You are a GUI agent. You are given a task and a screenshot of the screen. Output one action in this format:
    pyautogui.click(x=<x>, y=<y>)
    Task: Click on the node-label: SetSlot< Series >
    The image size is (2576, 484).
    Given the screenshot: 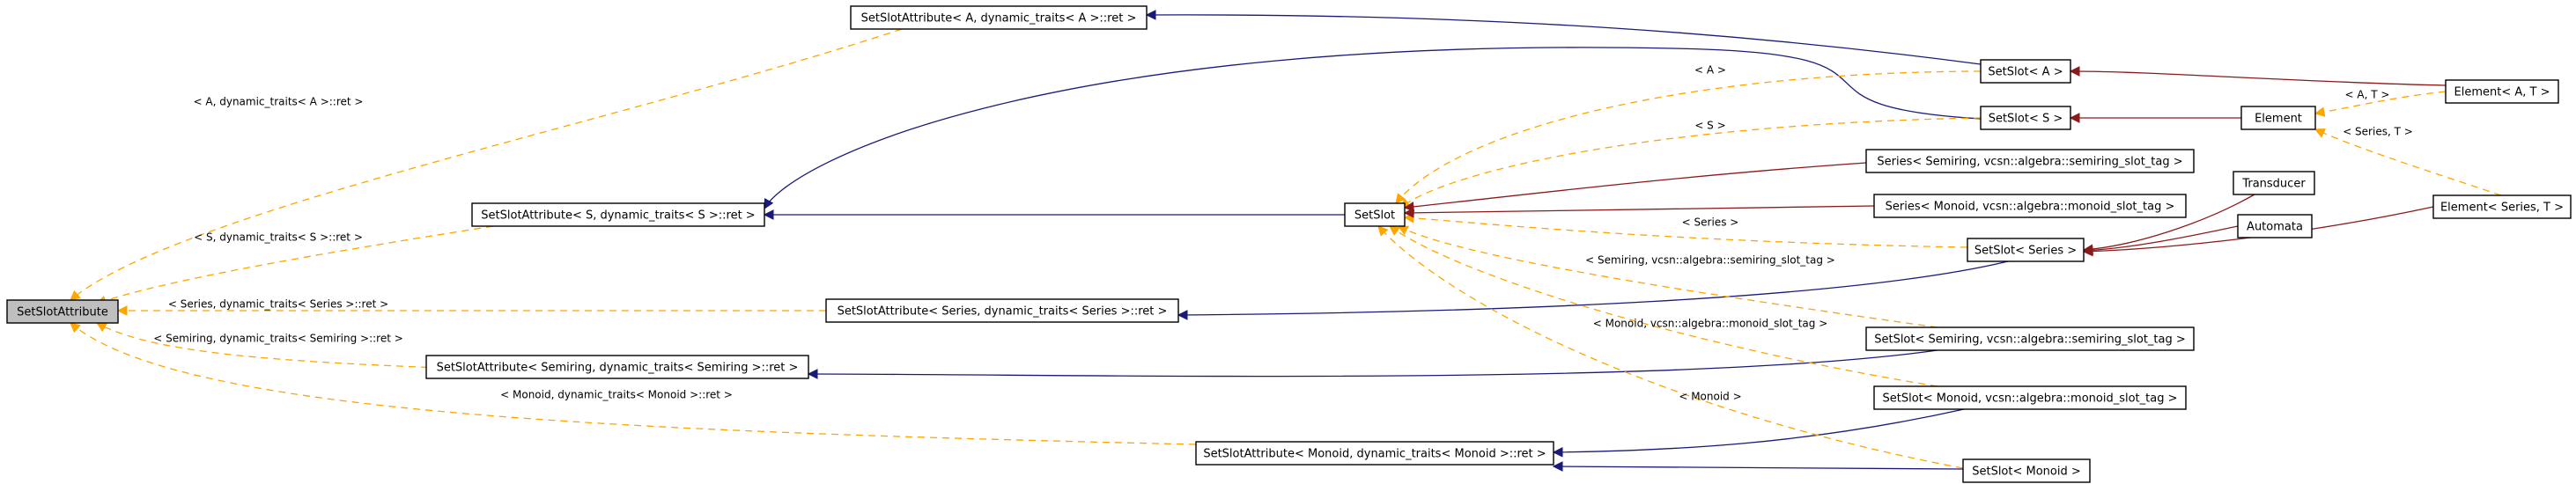 What is the action you would take?
    pyautogui.click(x=2025, y=252)
    